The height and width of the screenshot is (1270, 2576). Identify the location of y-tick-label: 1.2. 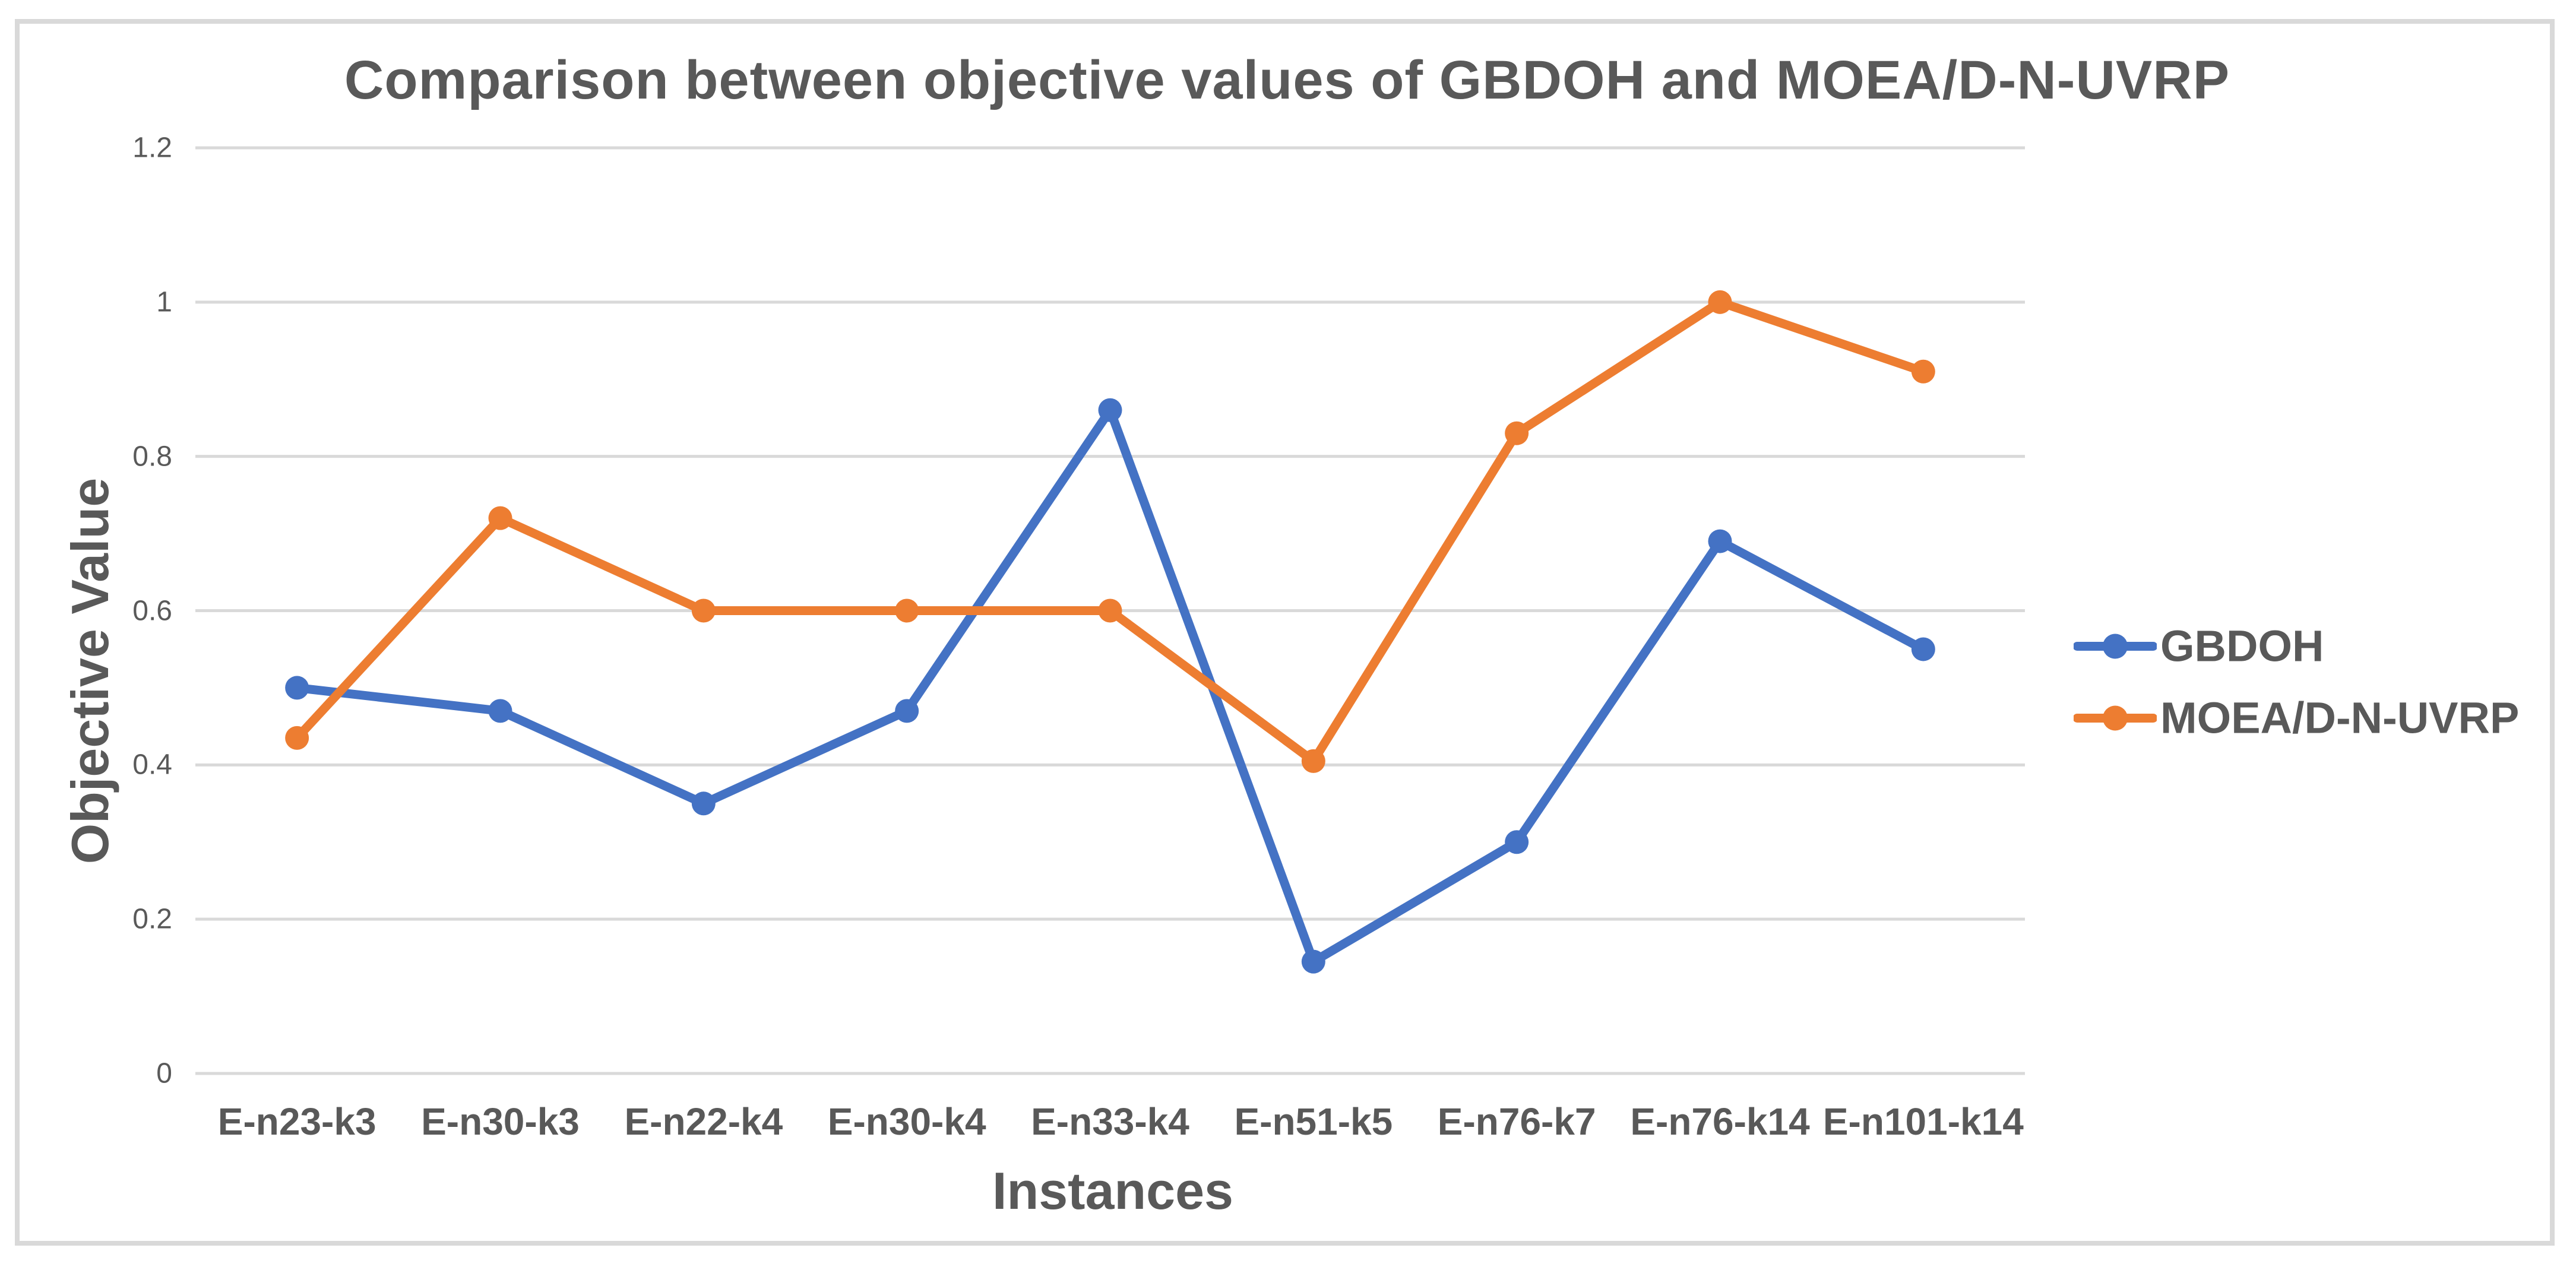
(152, 148).